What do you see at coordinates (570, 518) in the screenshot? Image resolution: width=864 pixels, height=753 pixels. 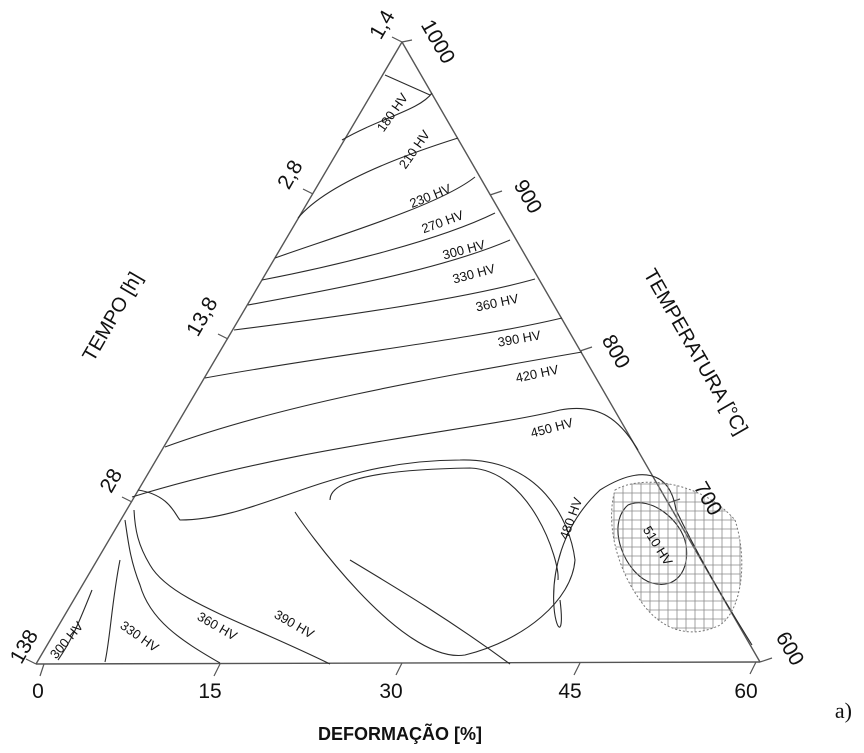 I see `hv-label-480: 480 HV` at bounding box center [570, 518].